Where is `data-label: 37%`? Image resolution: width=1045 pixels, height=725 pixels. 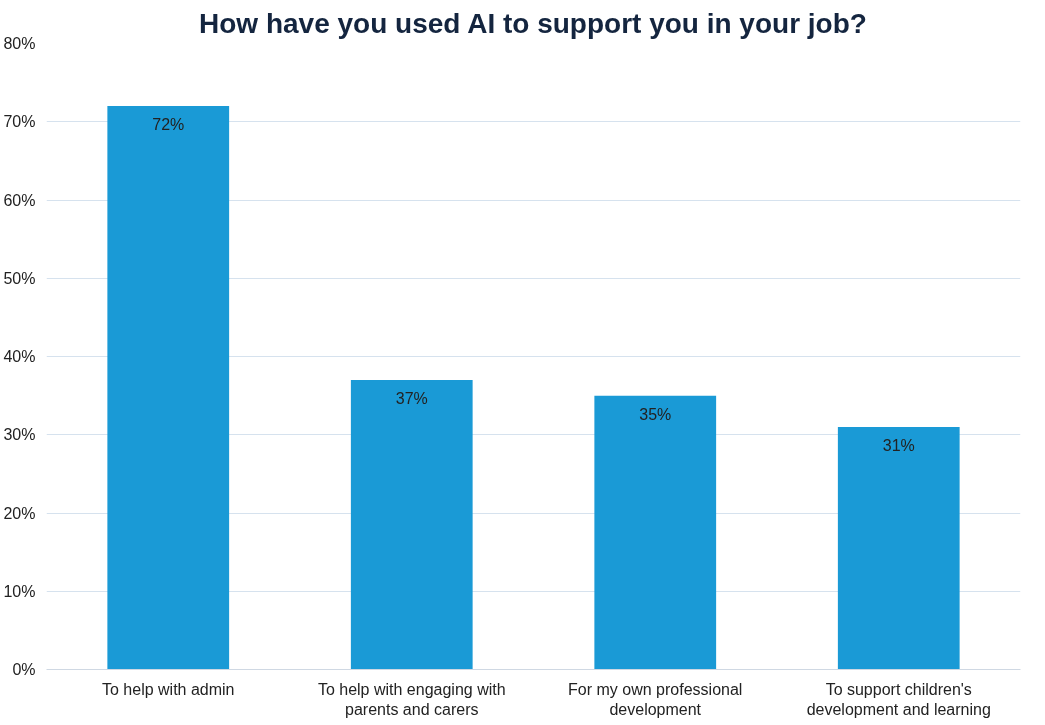
data-label: 37% is located at coordinates (411, 398).